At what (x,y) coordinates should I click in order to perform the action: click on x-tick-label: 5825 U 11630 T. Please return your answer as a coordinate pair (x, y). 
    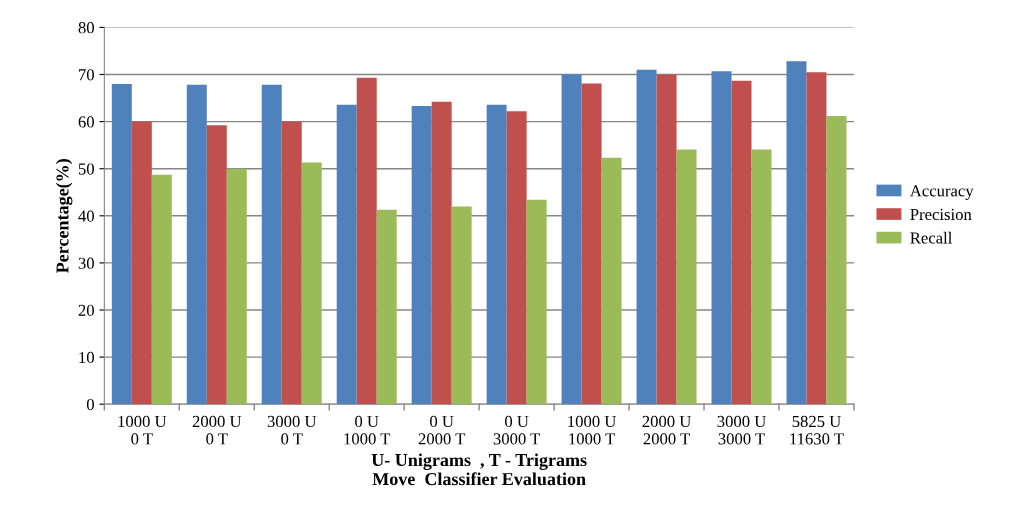
    Looking at the image, I should click on (817, 430).